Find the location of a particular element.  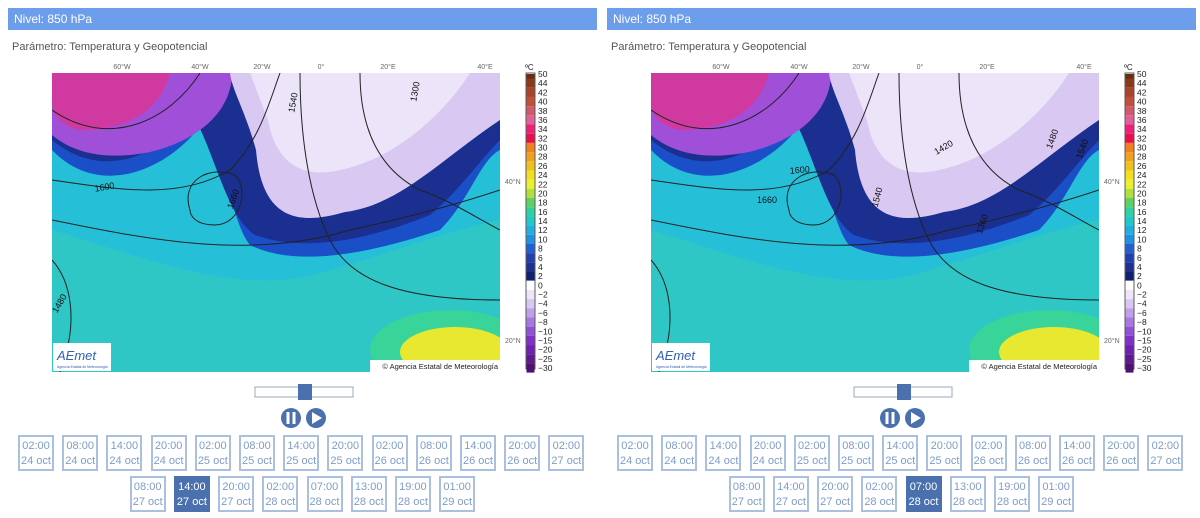

colorbar-label: −8 is located at coordinates (543, 322).